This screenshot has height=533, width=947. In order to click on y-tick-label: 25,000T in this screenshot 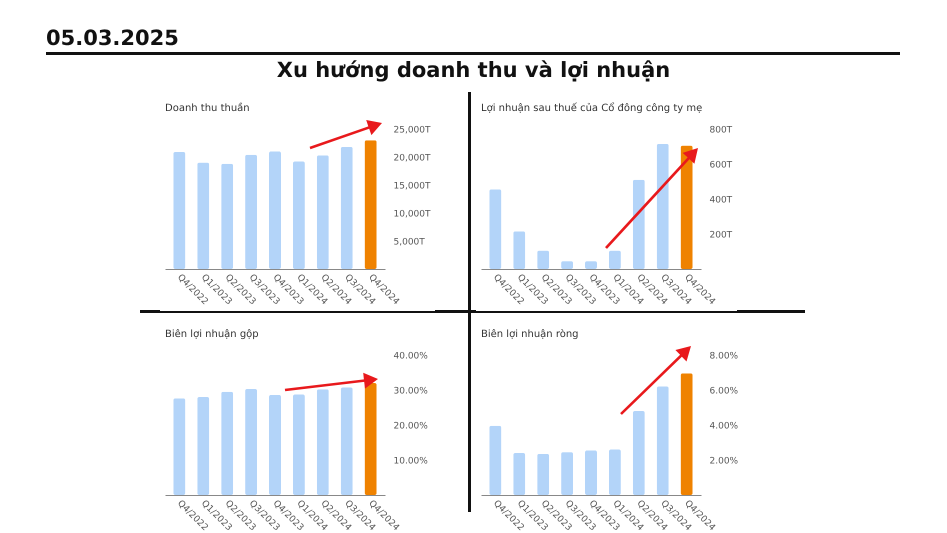, I will do `click(412, 131)`.